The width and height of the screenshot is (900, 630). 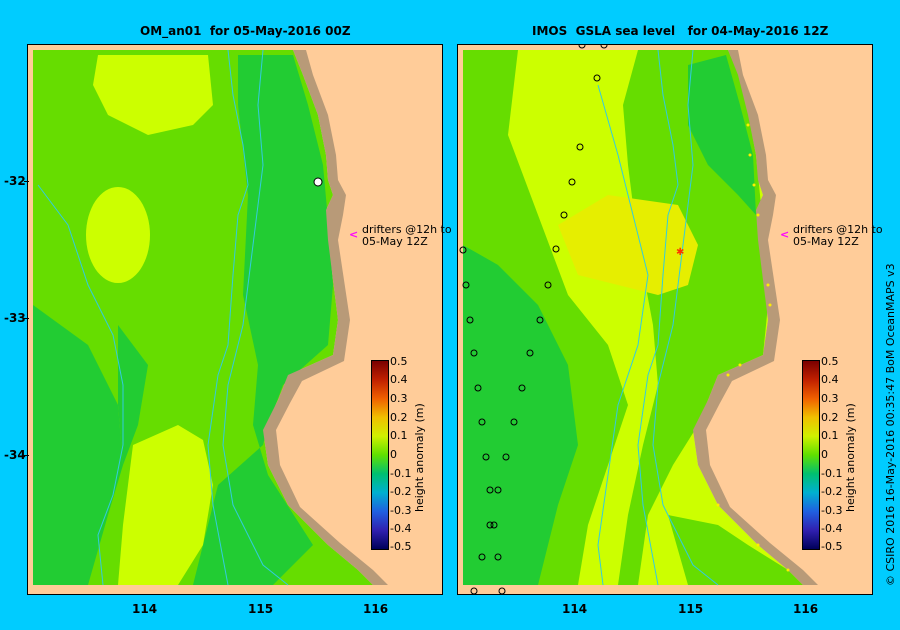 What do you see at coordinates (15, 455) in the screenshot?
I see `y-label-2: -34` at bounding box center [15, 455].